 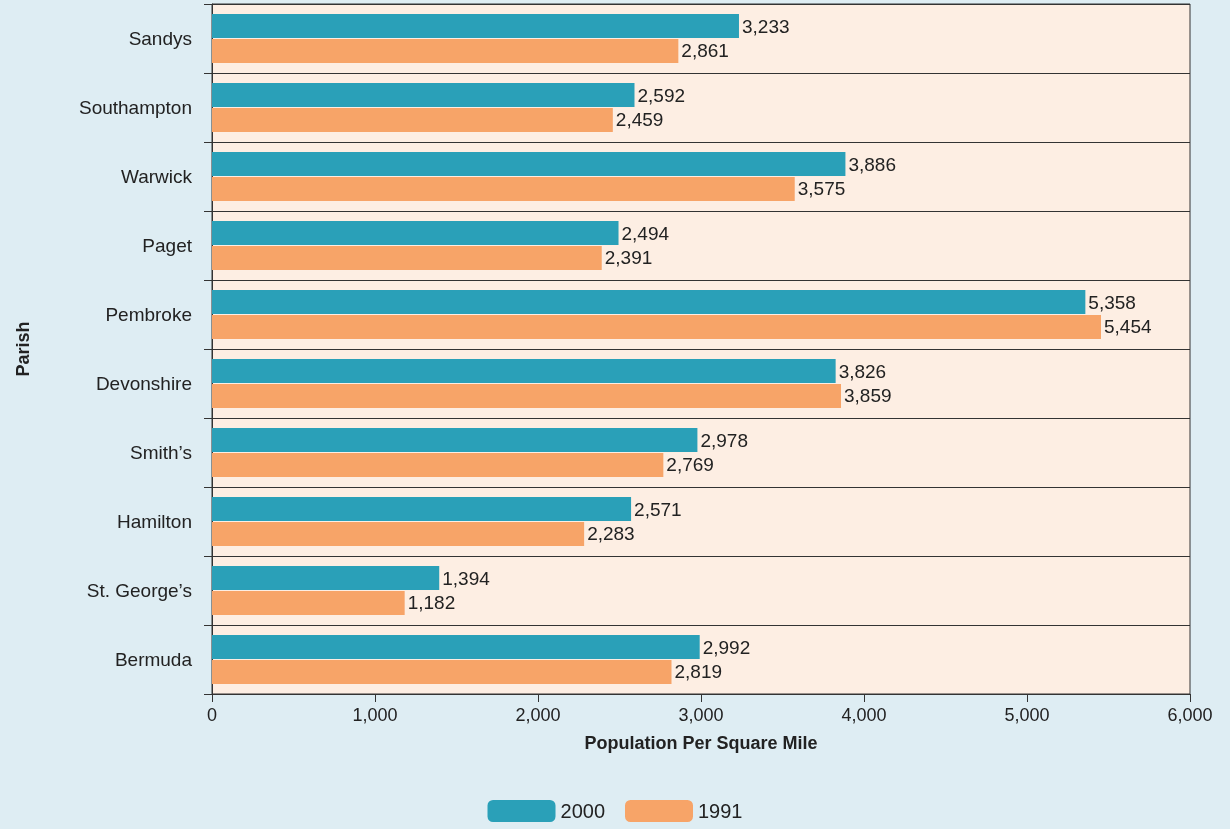 What do you see at coordinates (156, 176) in the screenshot?
I see `y-tick-label: Warwick` at bounding box center [156, 176].